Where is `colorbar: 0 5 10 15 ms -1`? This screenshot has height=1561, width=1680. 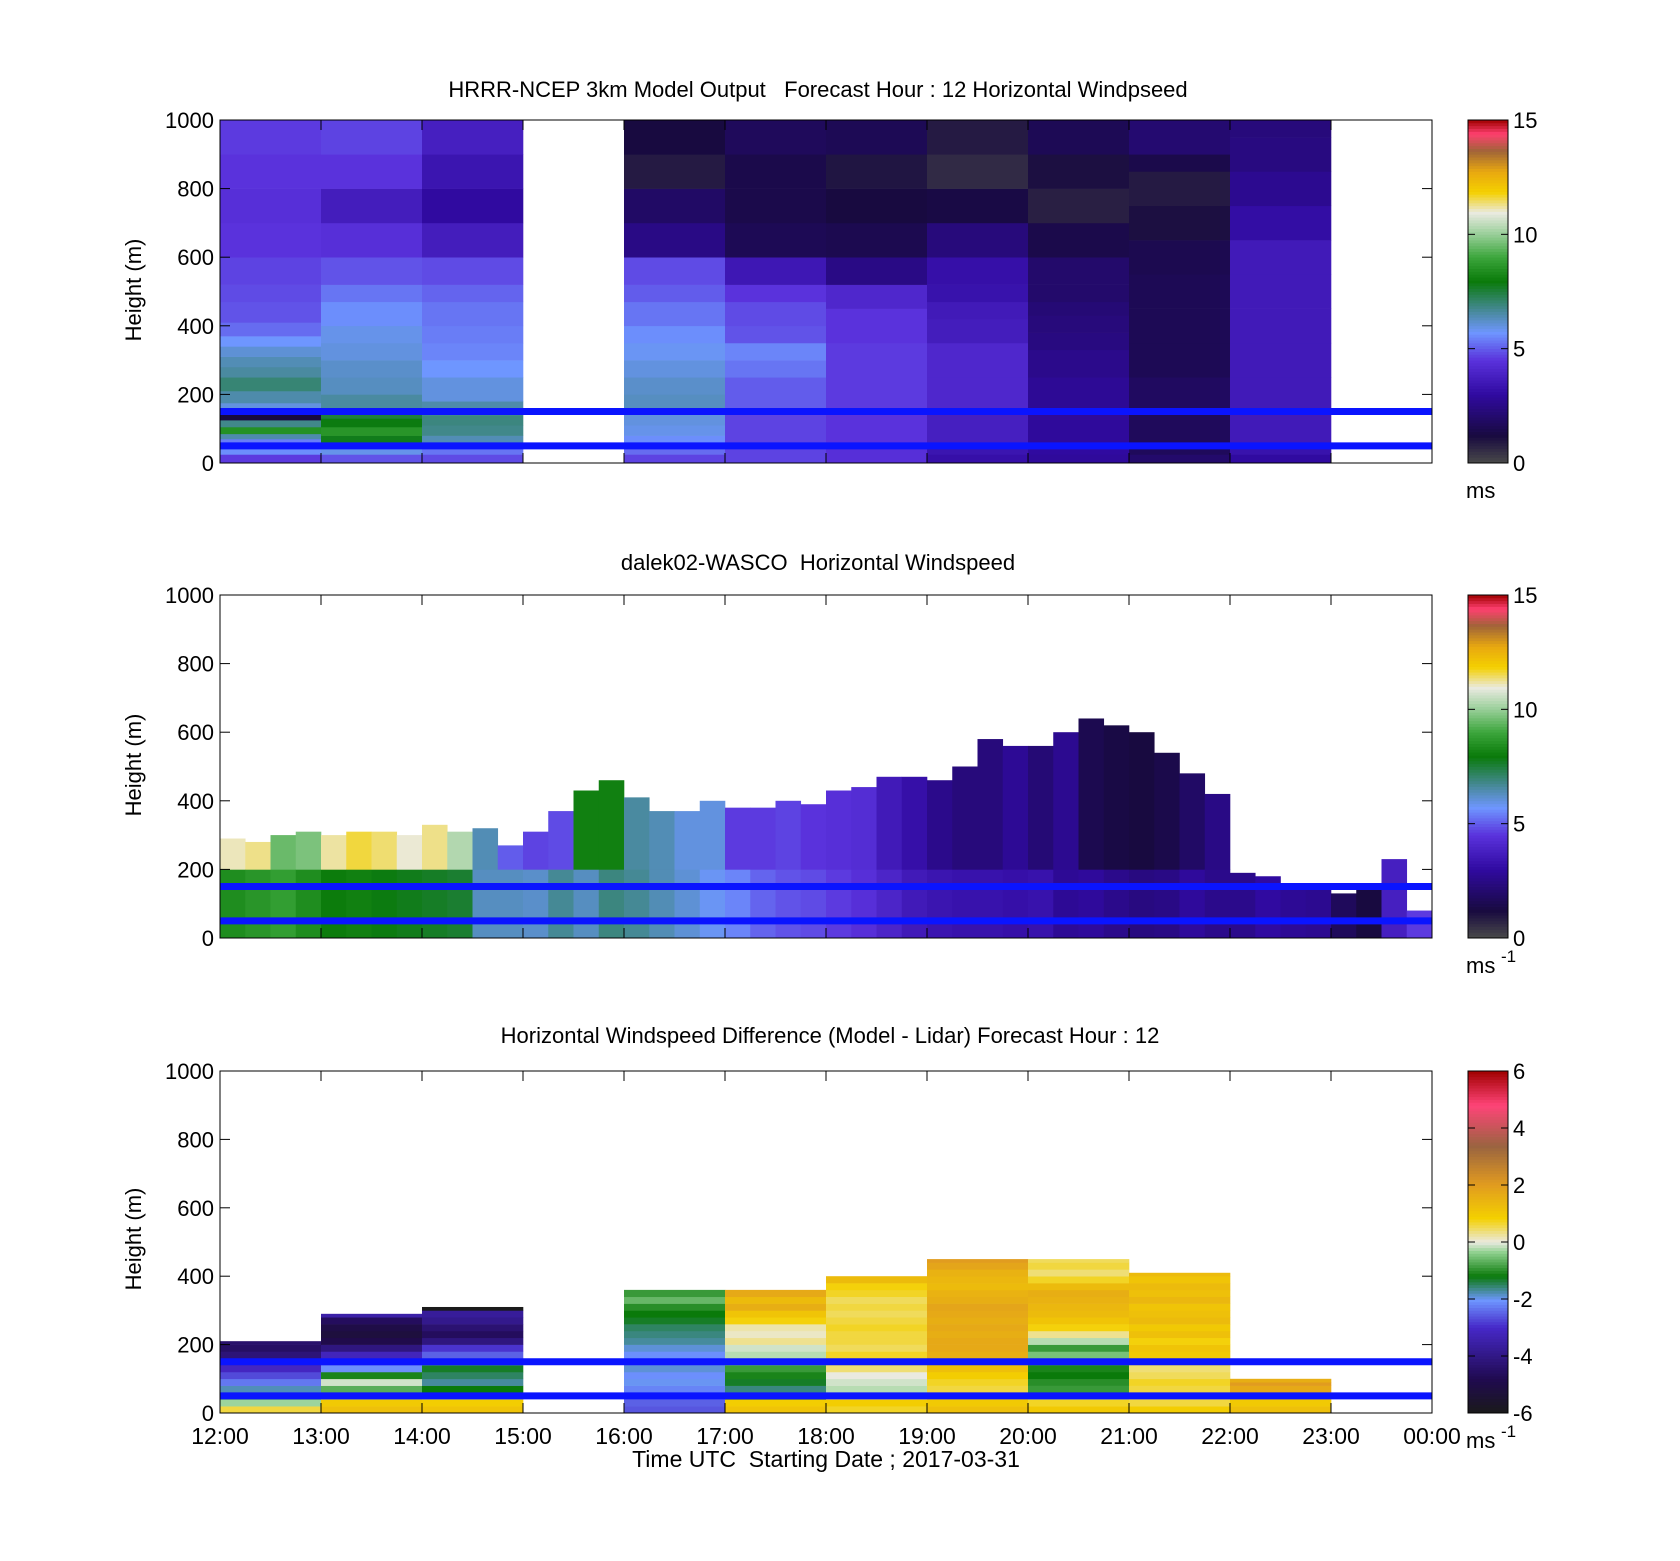
colorbar: 0 5 10 15 ms -1 is located at coordinates (1501, 780).